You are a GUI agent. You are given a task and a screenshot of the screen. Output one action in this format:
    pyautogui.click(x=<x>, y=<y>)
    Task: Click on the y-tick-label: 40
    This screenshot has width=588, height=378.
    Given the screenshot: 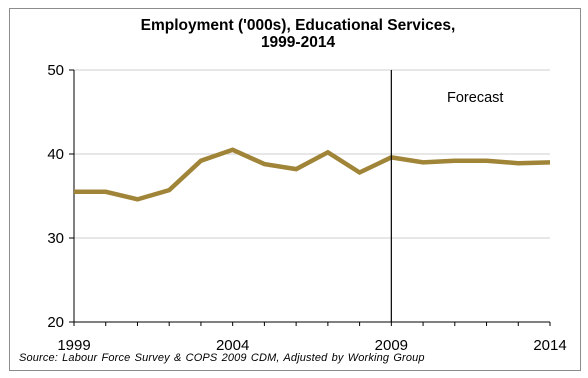 What is the action you would take?
    pyautogui.click(x=55, y=154)
    